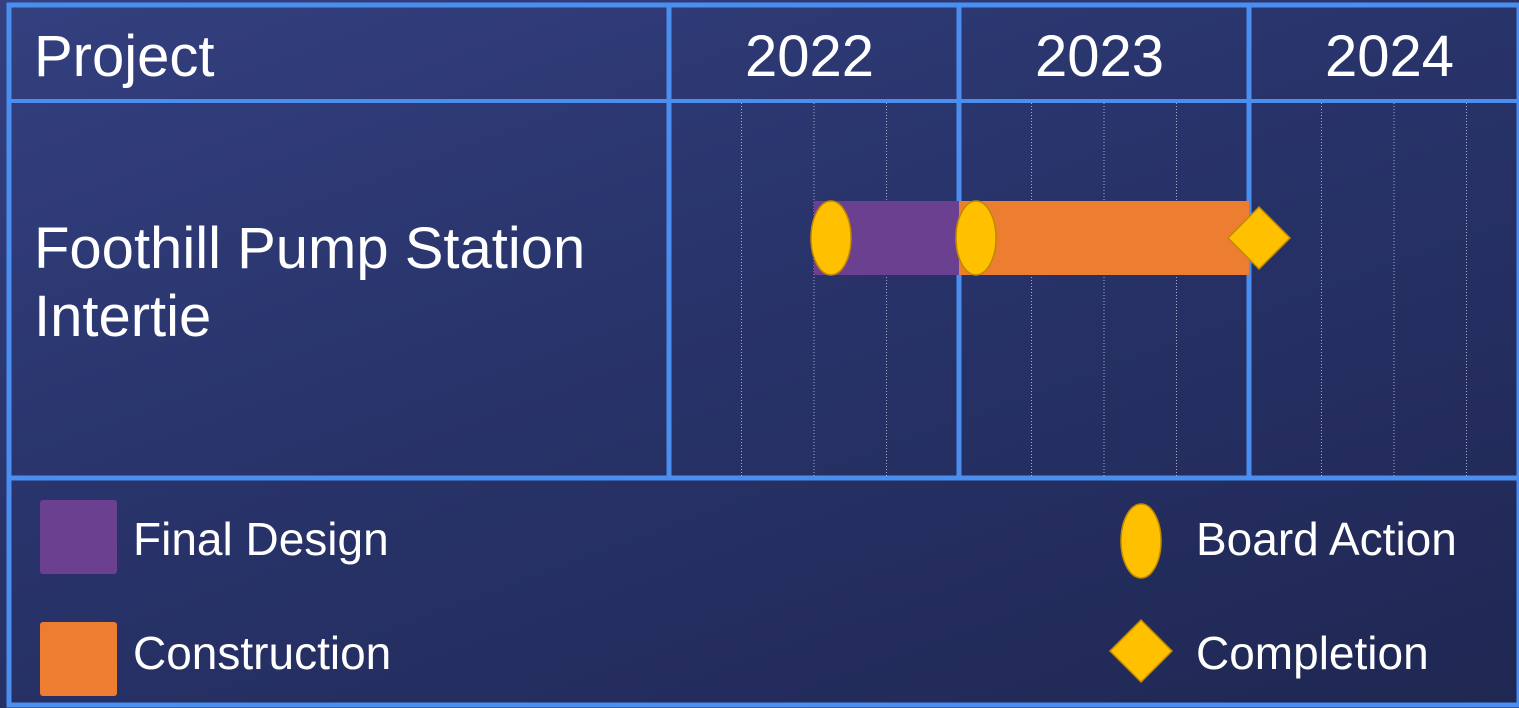 This screenshot has width=1519, height=708. I want to click on legend-completion-diamond, so click(1141, 651).